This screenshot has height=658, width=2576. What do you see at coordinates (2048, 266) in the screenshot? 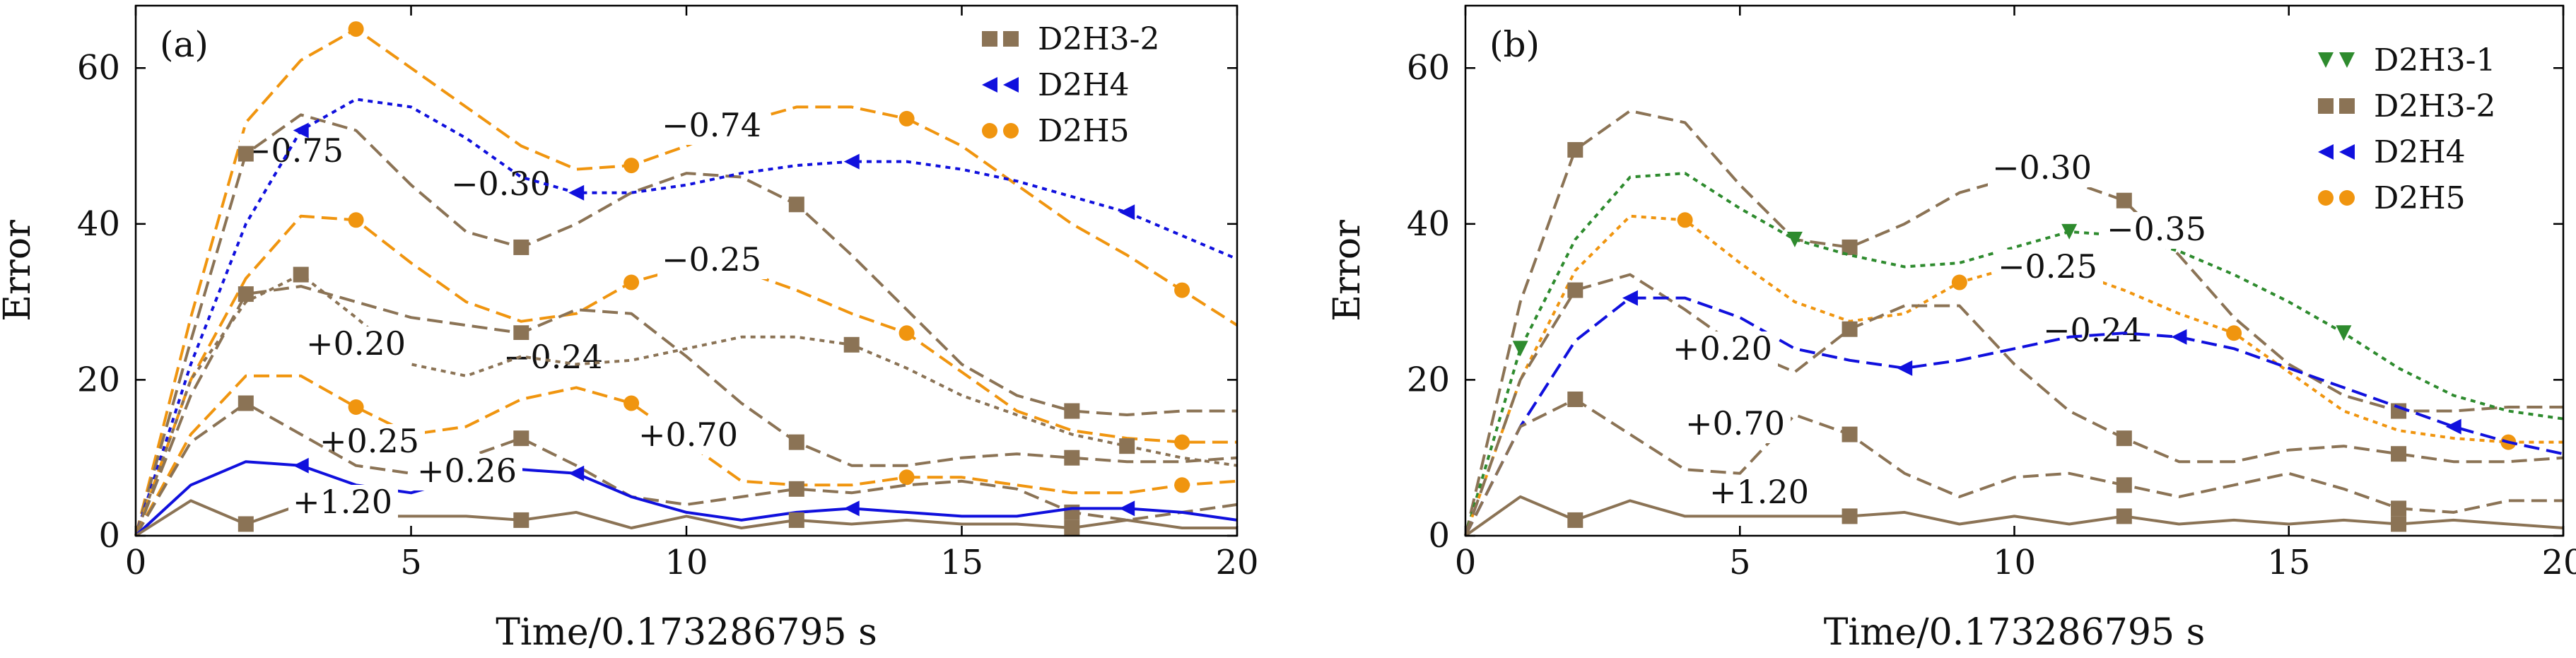
I see `series-annotation: −0.25` at bounding box center [2048, 266].